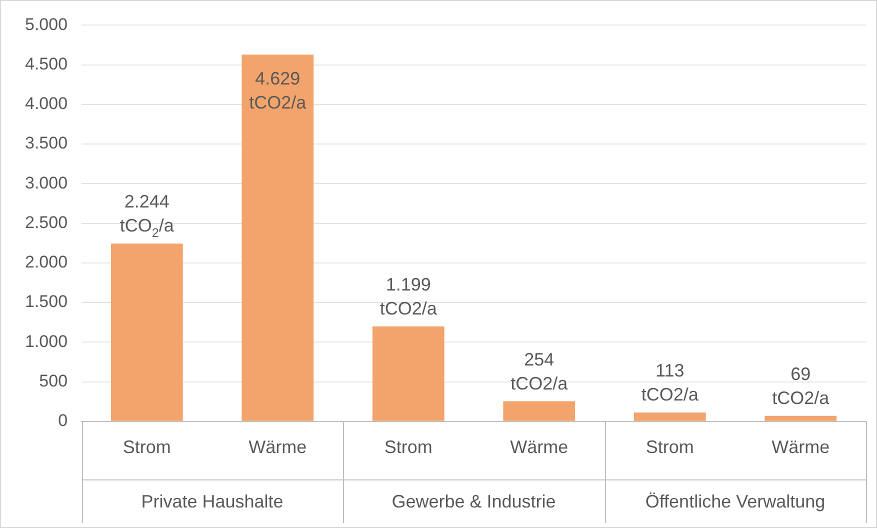 Image resolution: width=877 pixels, height=528 pixels. Describe the element at coordinates (539, 371) in the screenshot. I see `data-label: 254 tCO2/a` at that location.